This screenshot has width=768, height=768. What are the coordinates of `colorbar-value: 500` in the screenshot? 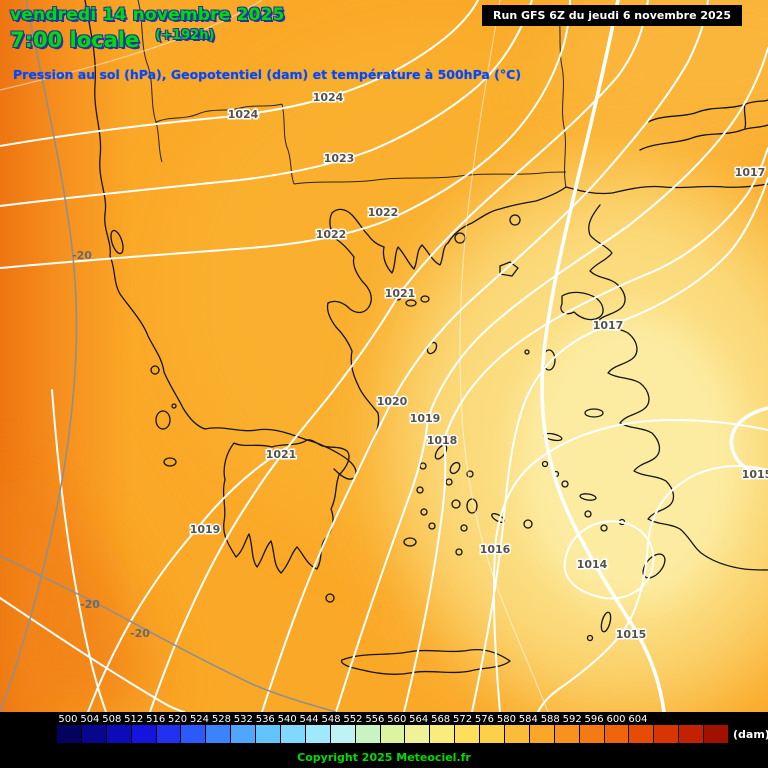 It's located at (68, 719).